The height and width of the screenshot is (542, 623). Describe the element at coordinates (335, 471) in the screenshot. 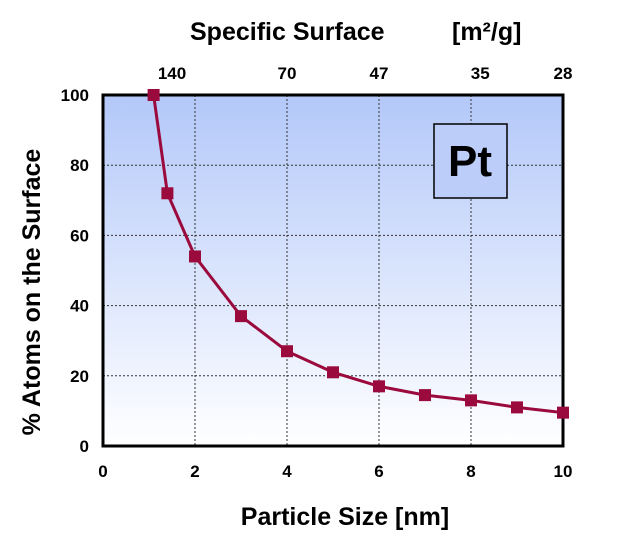

I see `x-tick-labels: 0 2 4 6 8 10` at that location.